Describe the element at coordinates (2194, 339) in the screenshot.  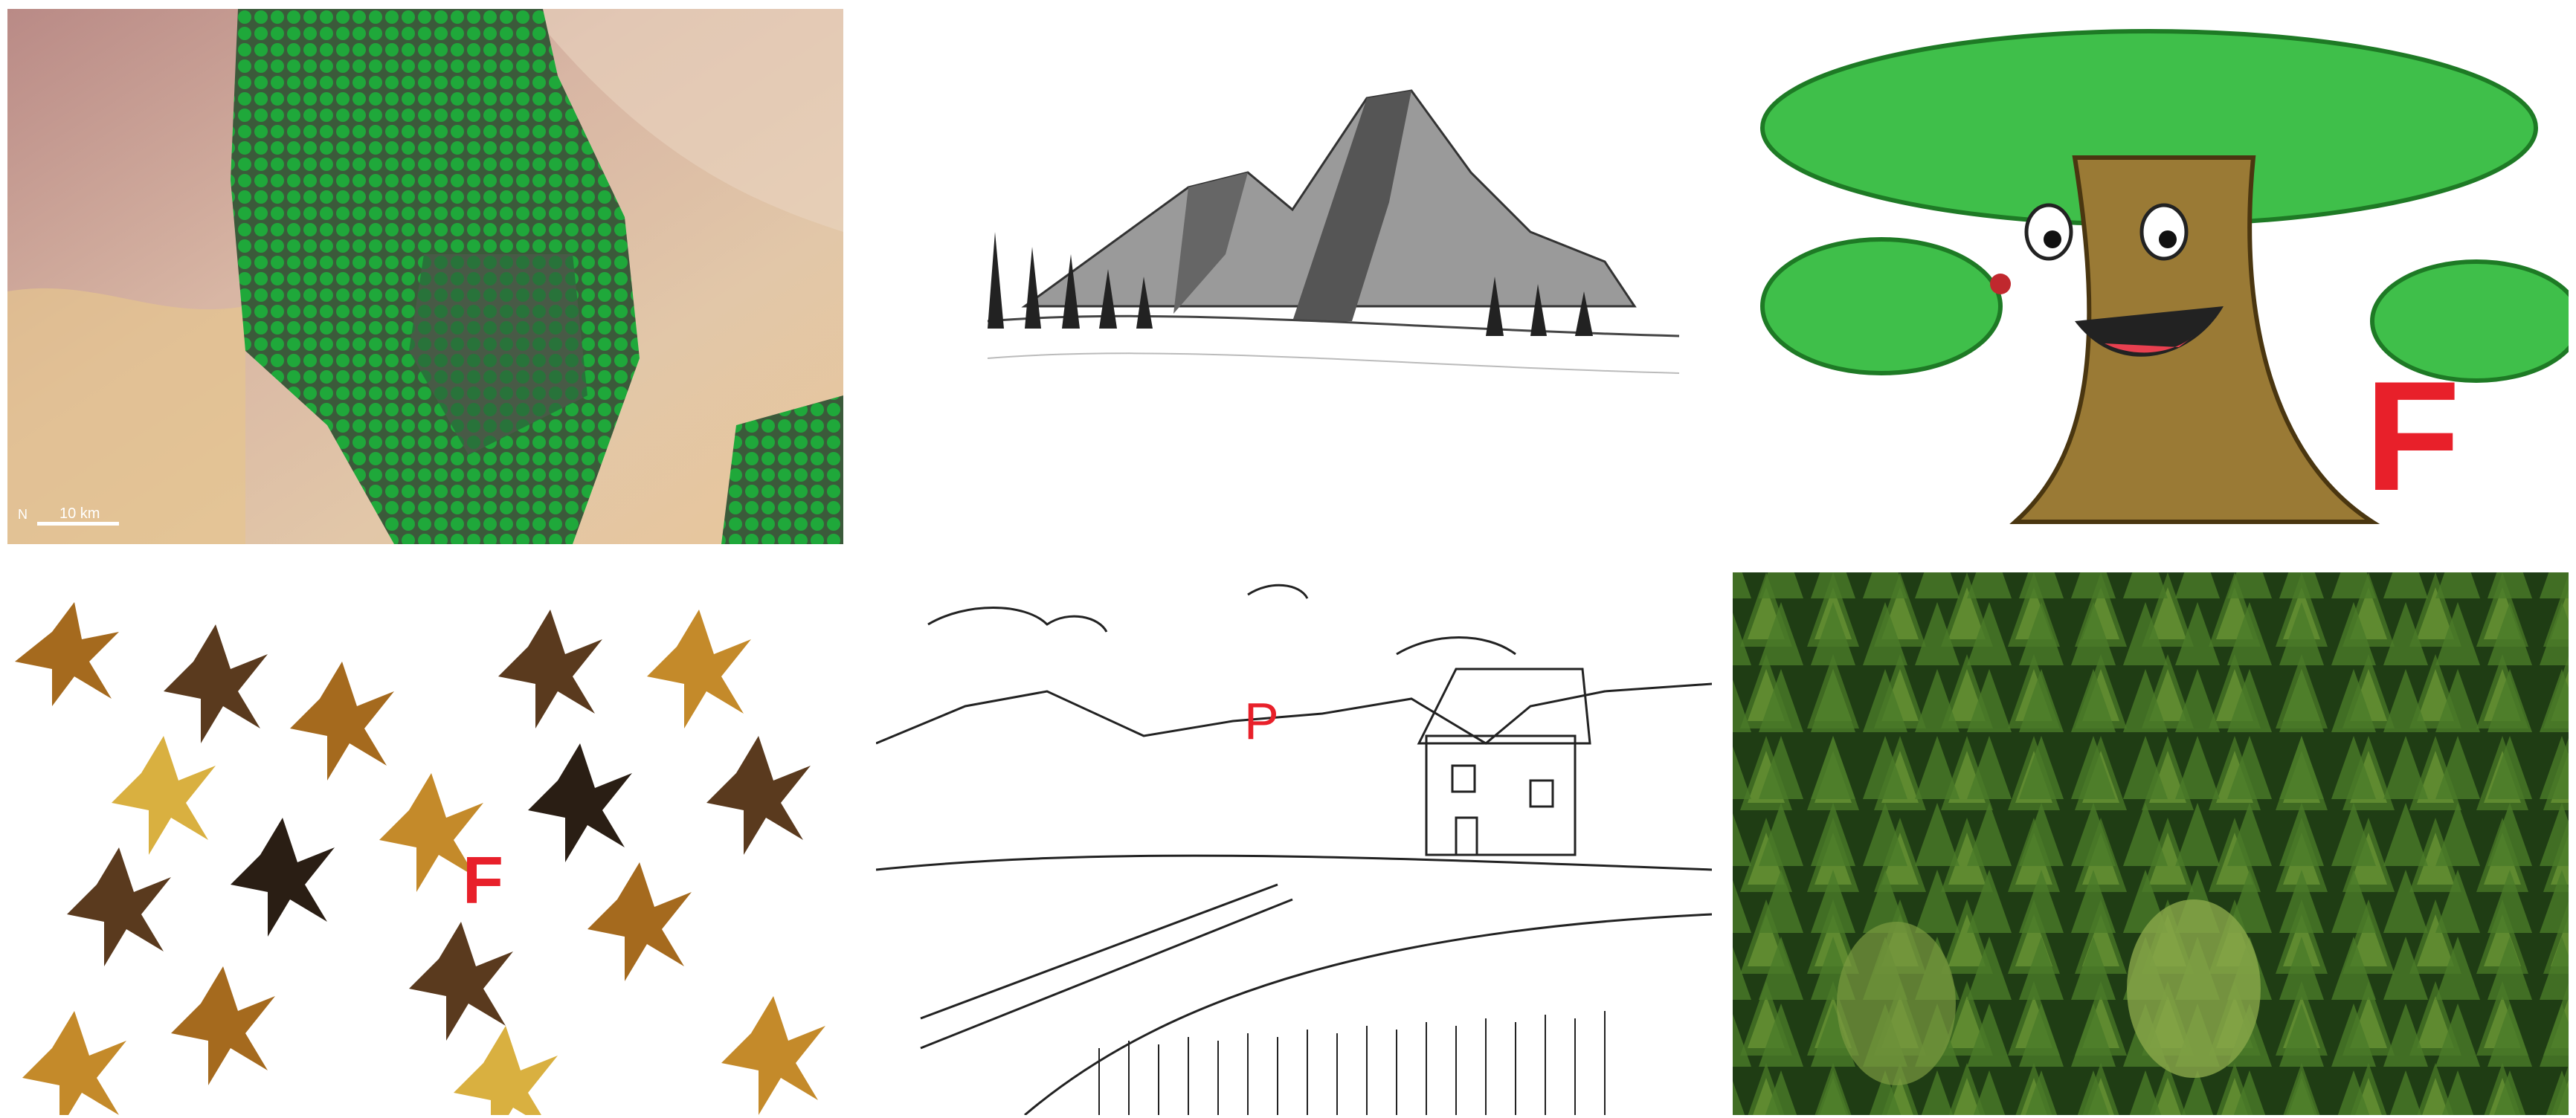
I see `tree-trunk` at that location.